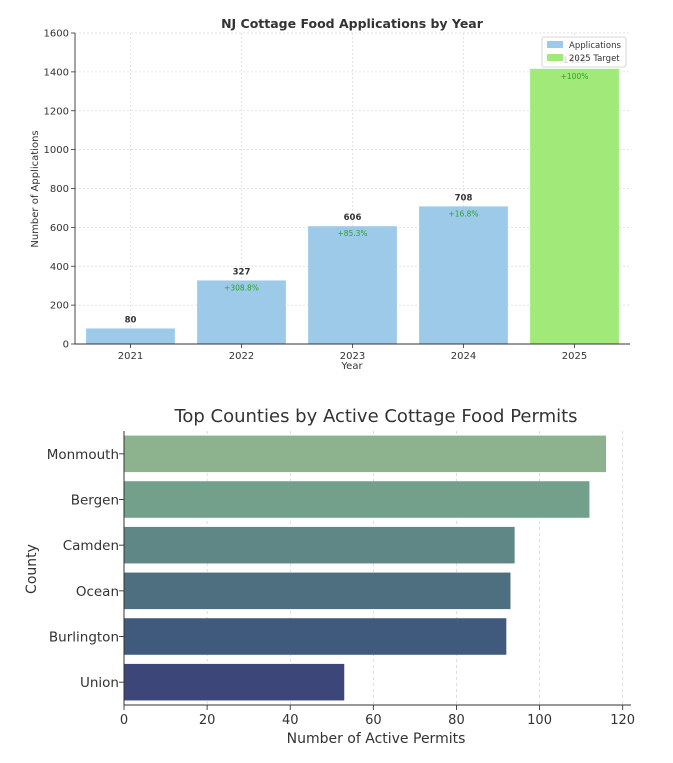  What do you see at coordinates (97, 592) in the screenshot?
I see `chart2-ytick-label: Ocean` at bounding box center [97, 592].